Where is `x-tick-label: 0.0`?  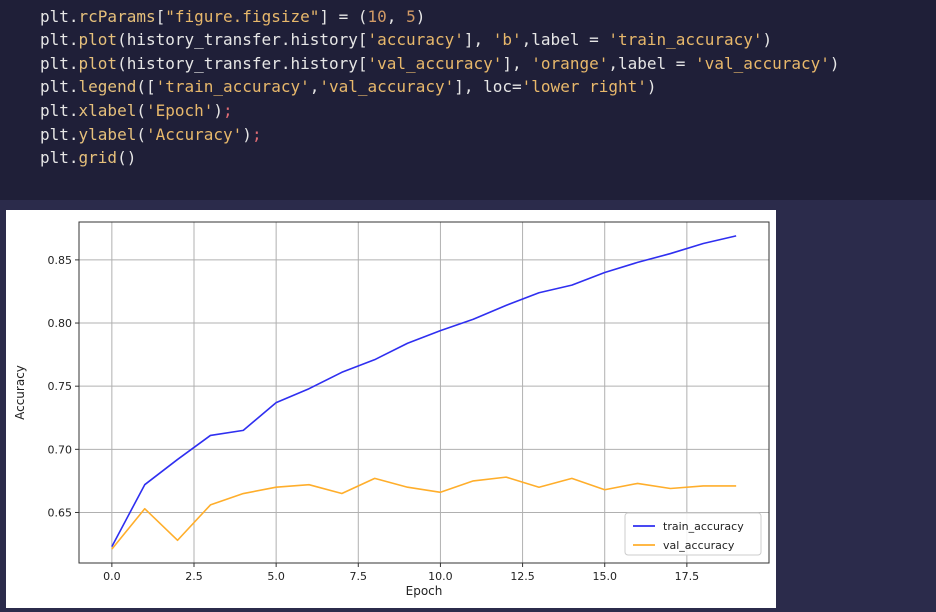 x-tick-label: 0.0 is located at coordinates (112, 576).